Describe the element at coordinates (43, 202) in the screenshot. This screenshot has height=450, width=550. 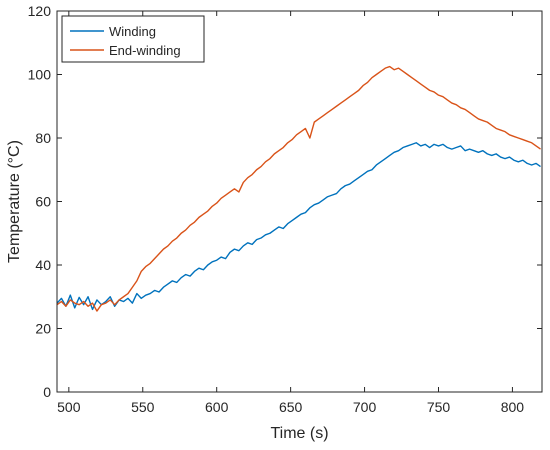
I see `y-tick-label: 60` at that location.